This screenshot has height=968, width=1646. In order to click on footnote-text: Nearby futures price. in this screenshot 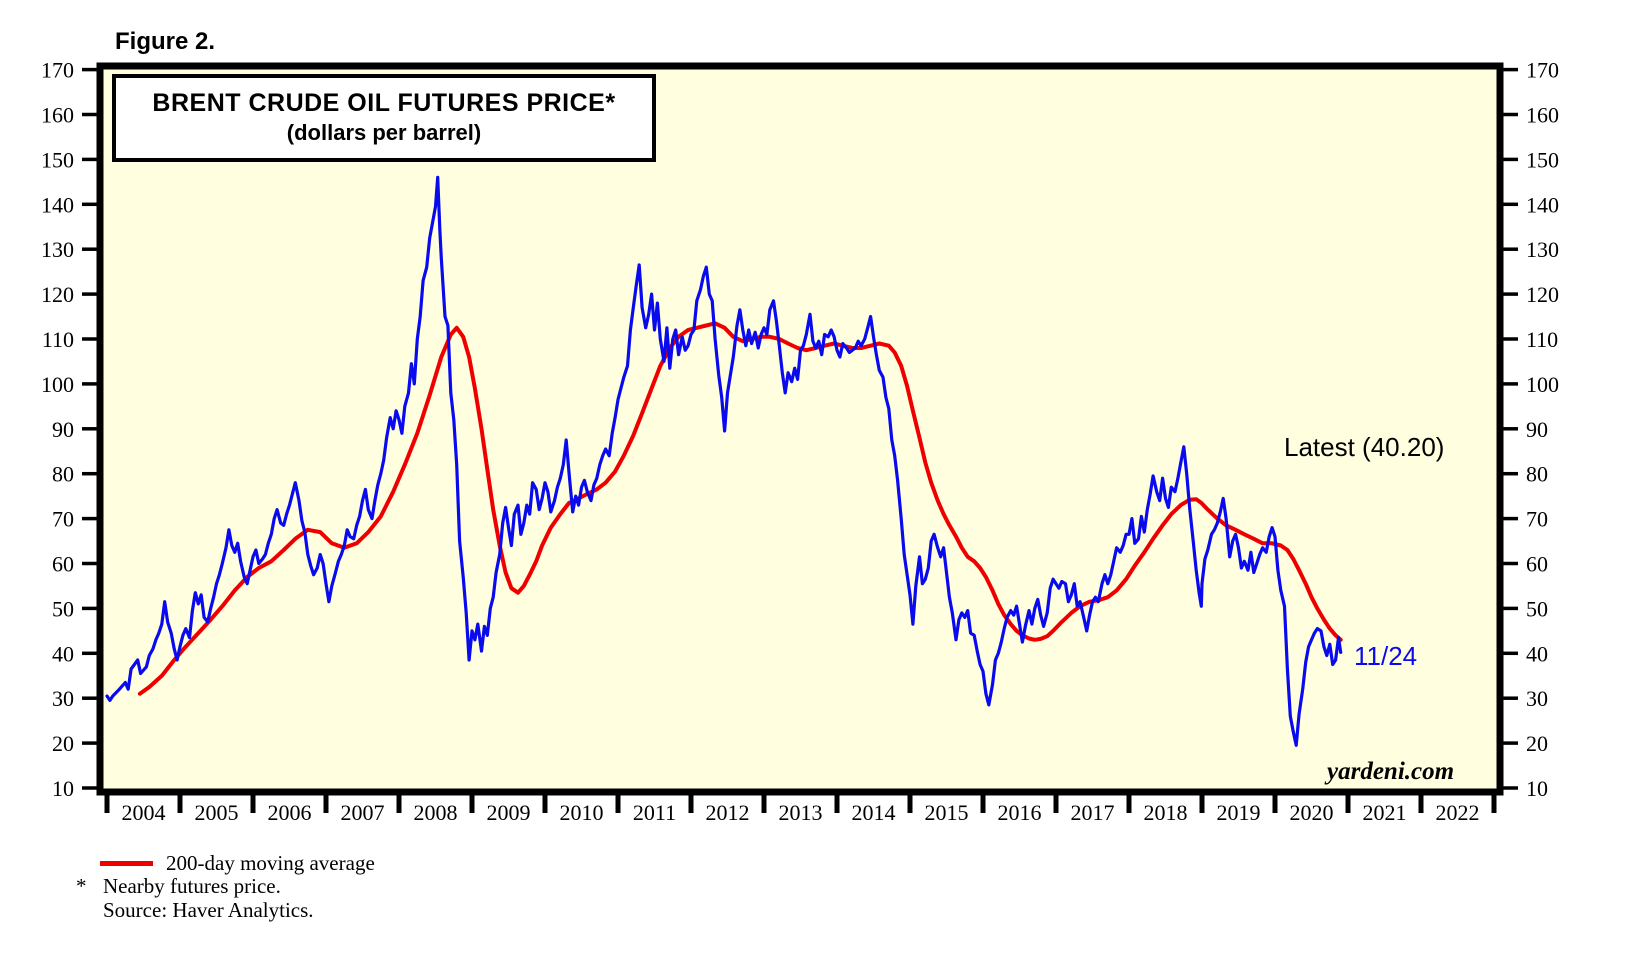, I will do `click(192, 886)`.